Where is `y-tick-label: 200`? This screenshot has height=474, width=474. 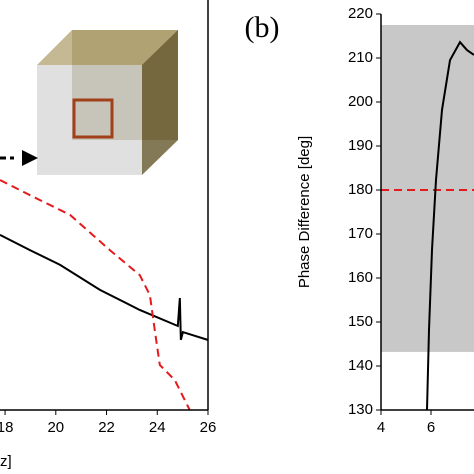 y-tick-label: 200 is located at coordinates (360, 101).